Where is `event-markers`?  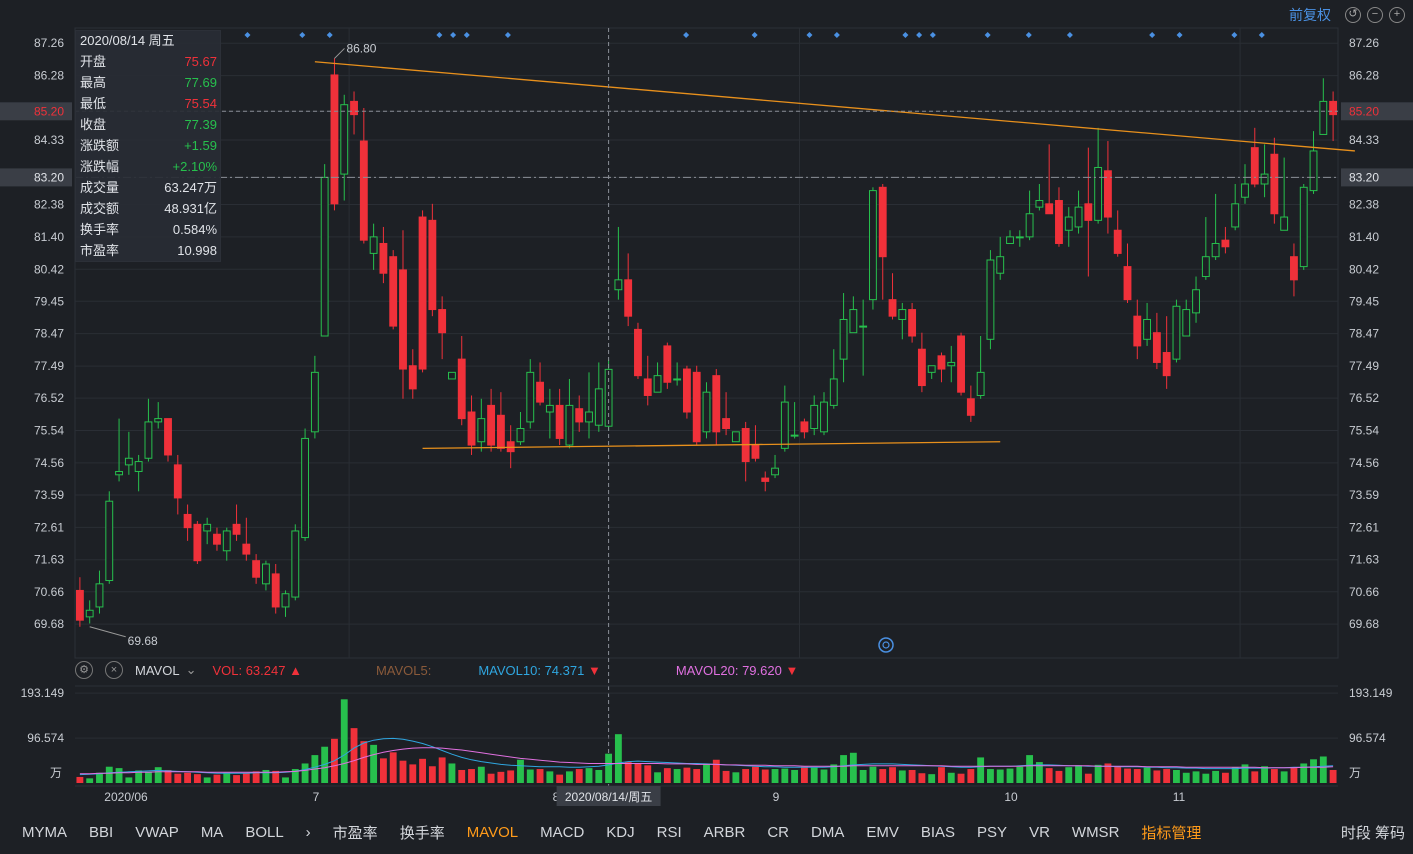 event-markers is located at coordinates (754, 35).